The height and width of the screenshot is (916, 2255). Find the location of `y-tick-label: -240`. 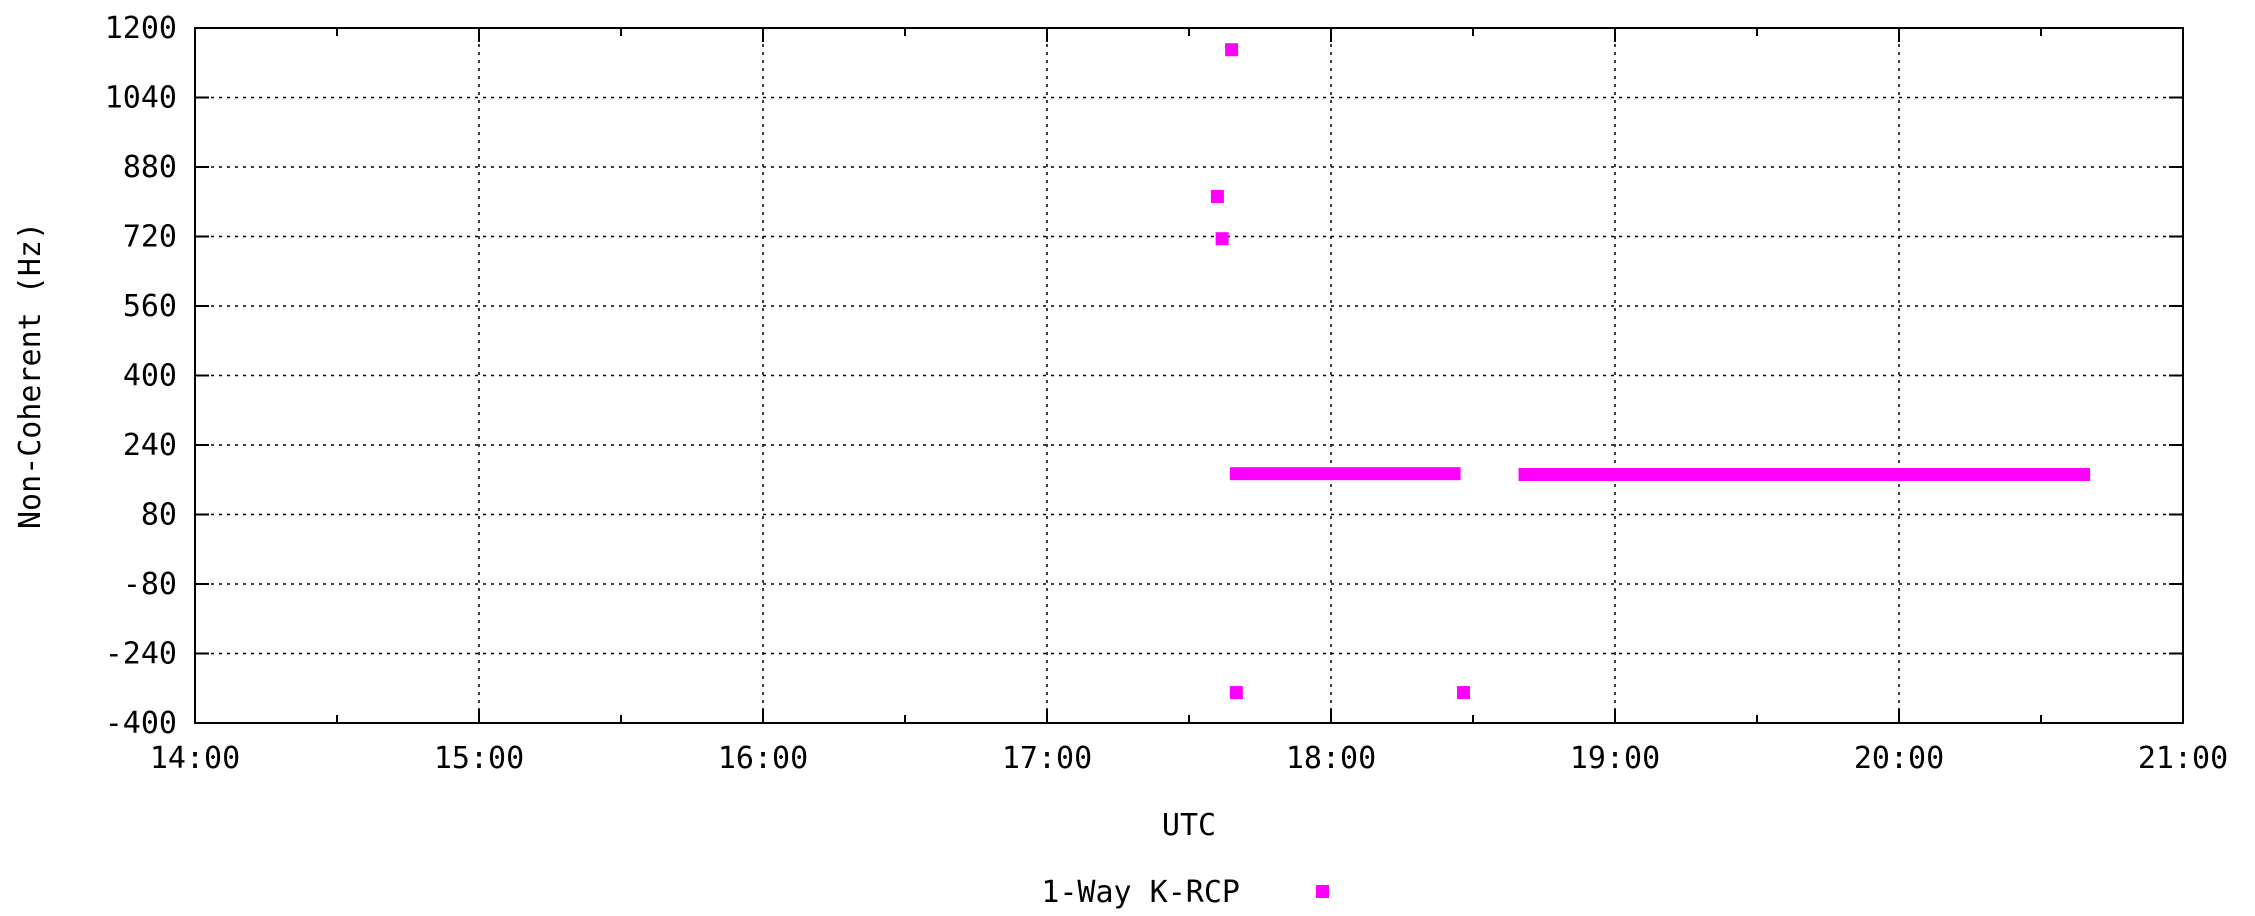

y-tick-label: -240 is located at coordinates (141, 654).